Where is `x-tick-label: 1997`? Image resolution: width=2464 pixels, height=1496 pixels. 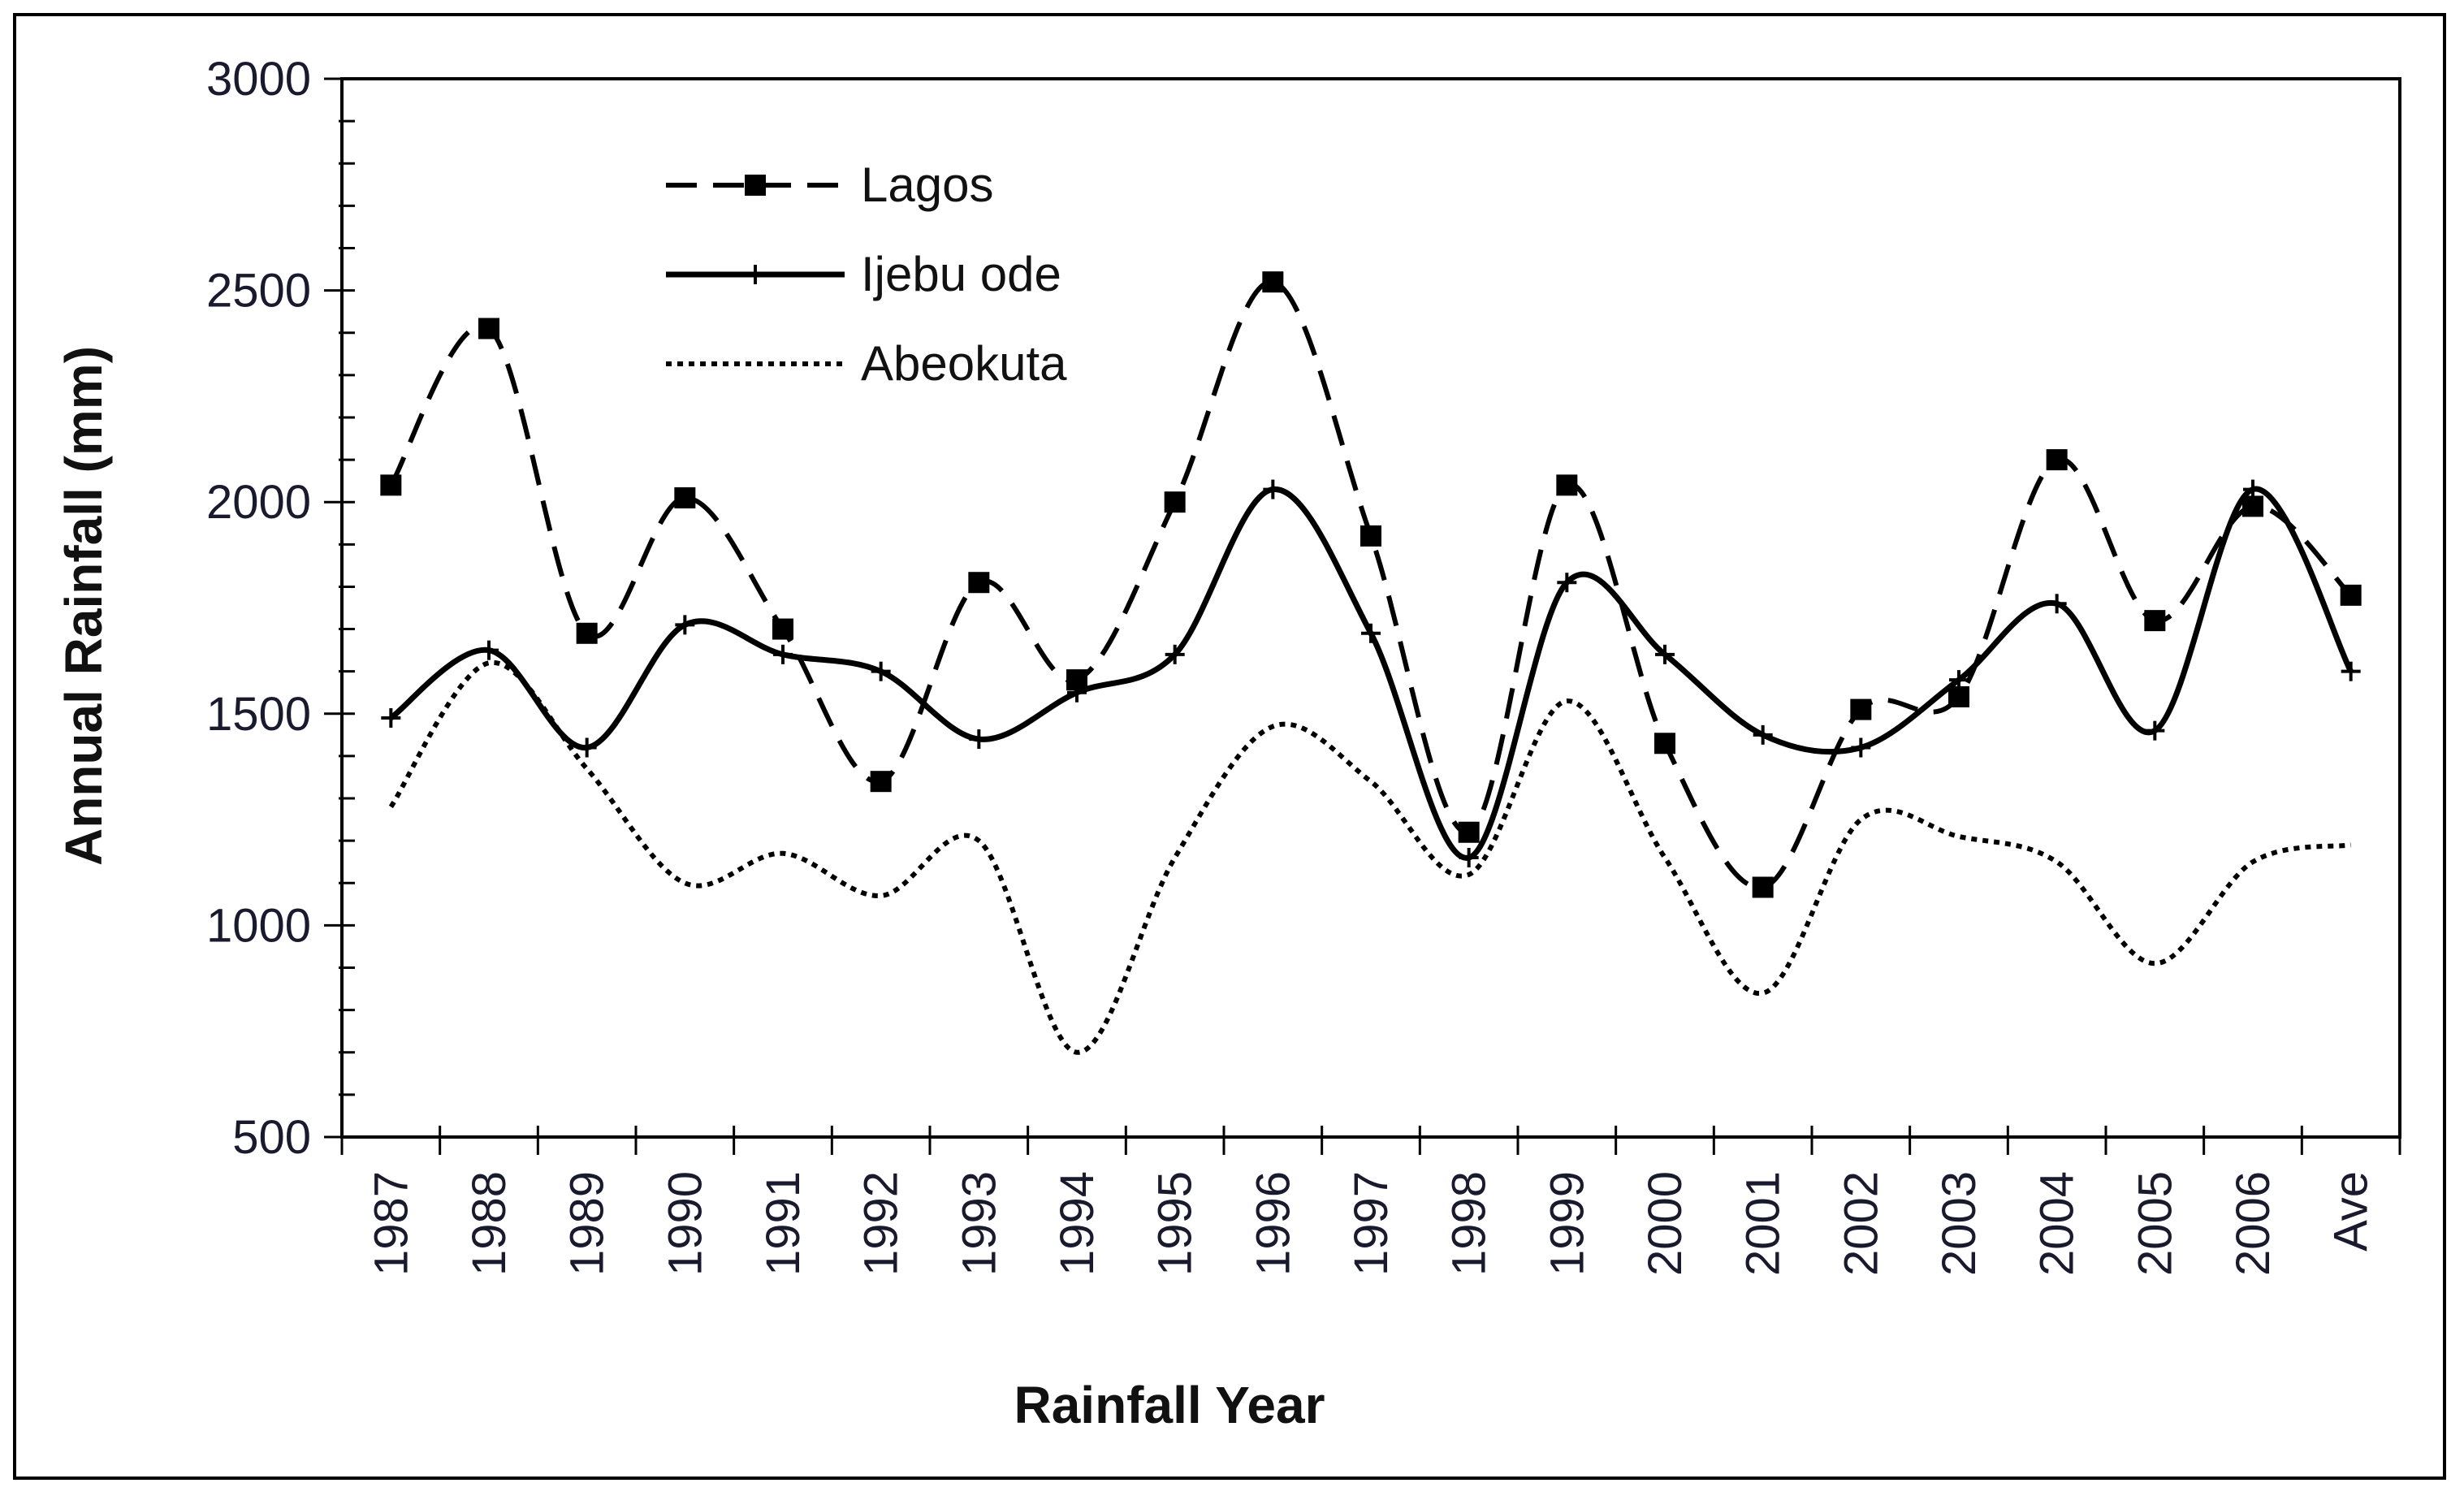 x-tick-label: 1997 is located at coordinates (1371, 1223).